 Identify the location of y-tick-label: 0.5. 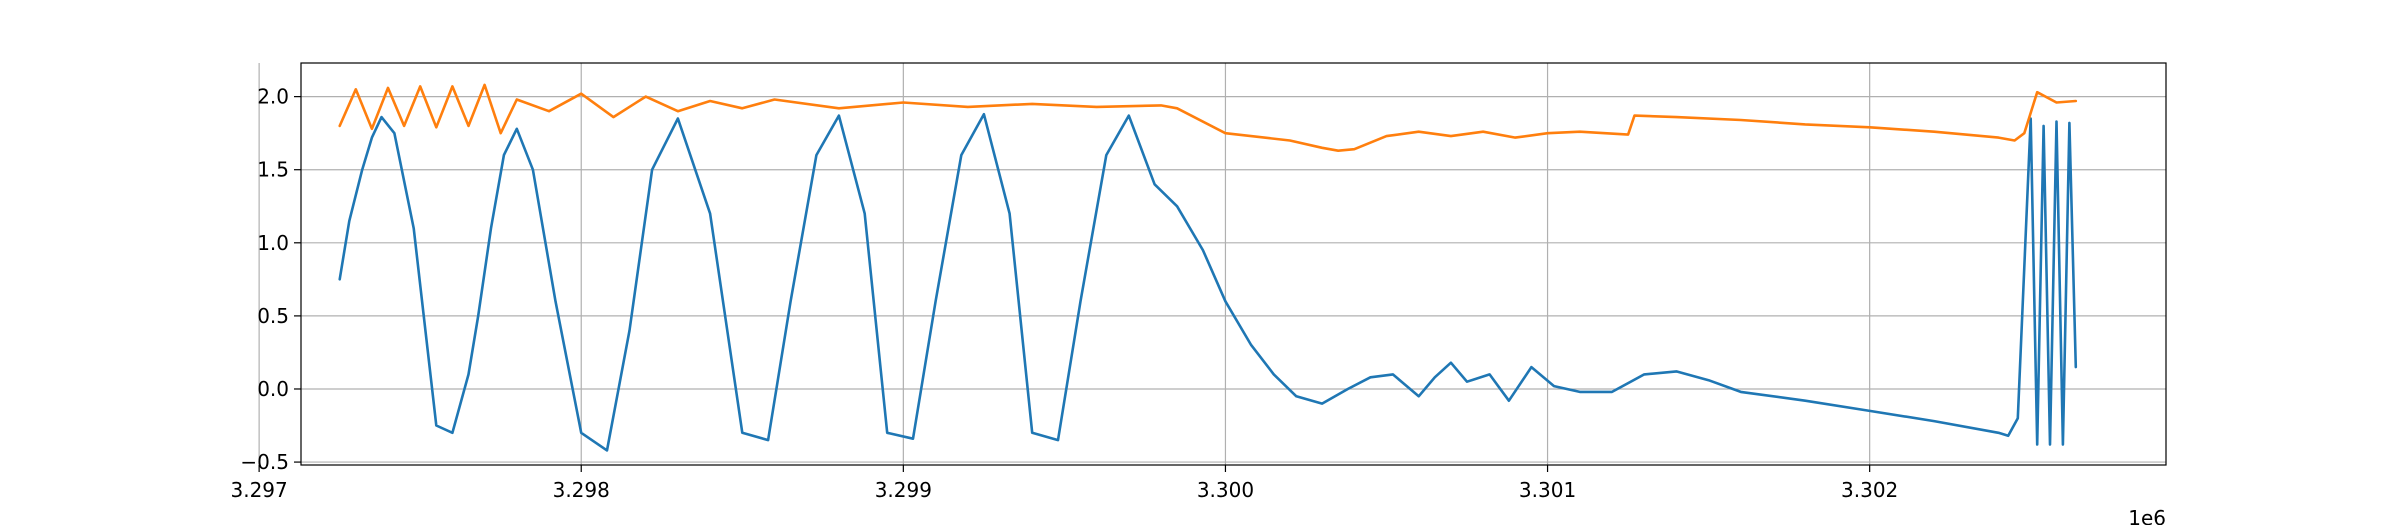
(273, 316).